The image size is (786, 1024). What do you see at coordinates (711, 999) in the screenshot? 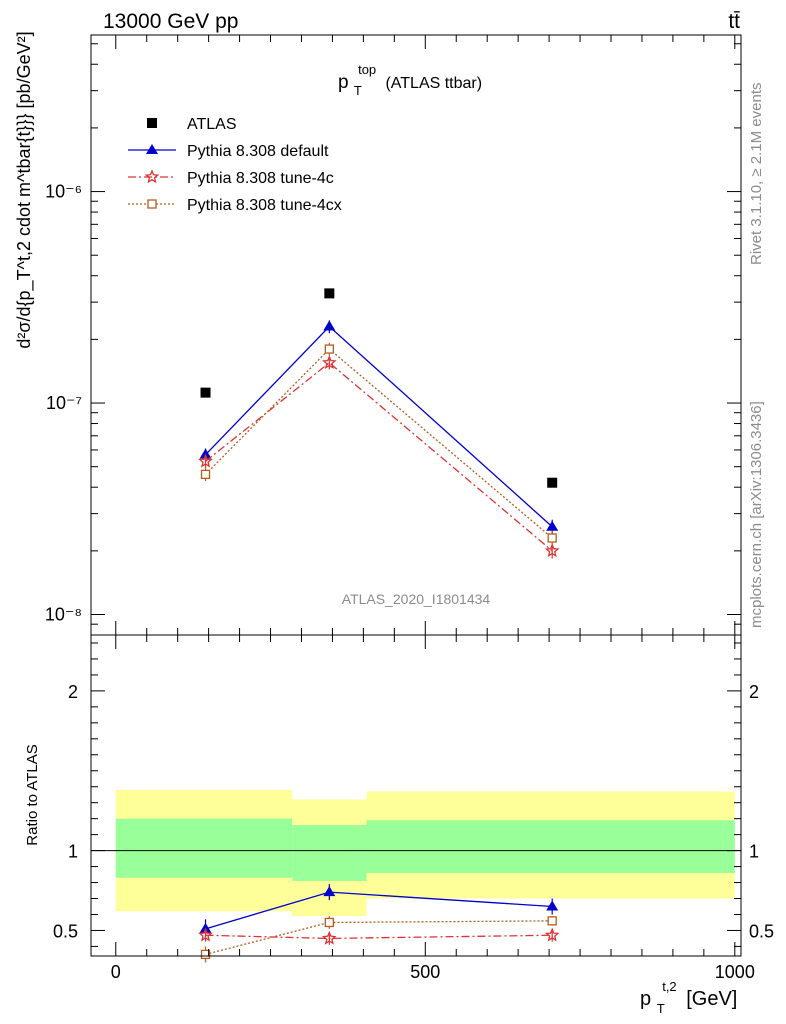
I see `x-title-unit: [GeV]` at bounding box center [711, 999].